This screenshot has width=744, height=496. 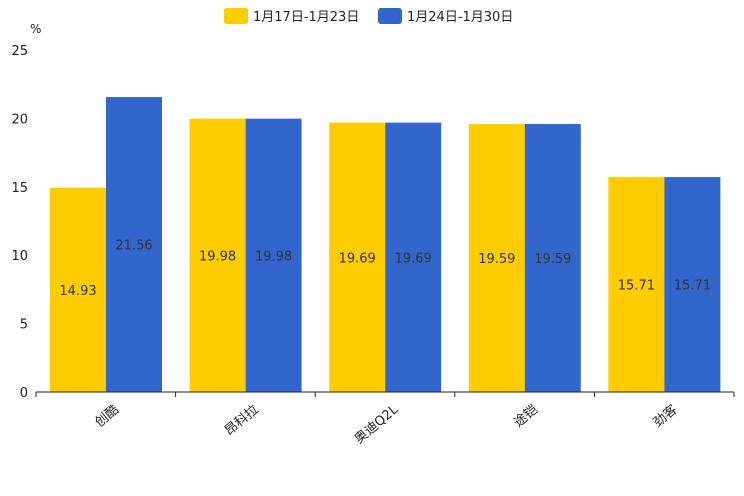 What do you see at coordinates (526, 416) in the screenshot?
I see `x-tick-label: 途铠` at bounding box center [526, 416].